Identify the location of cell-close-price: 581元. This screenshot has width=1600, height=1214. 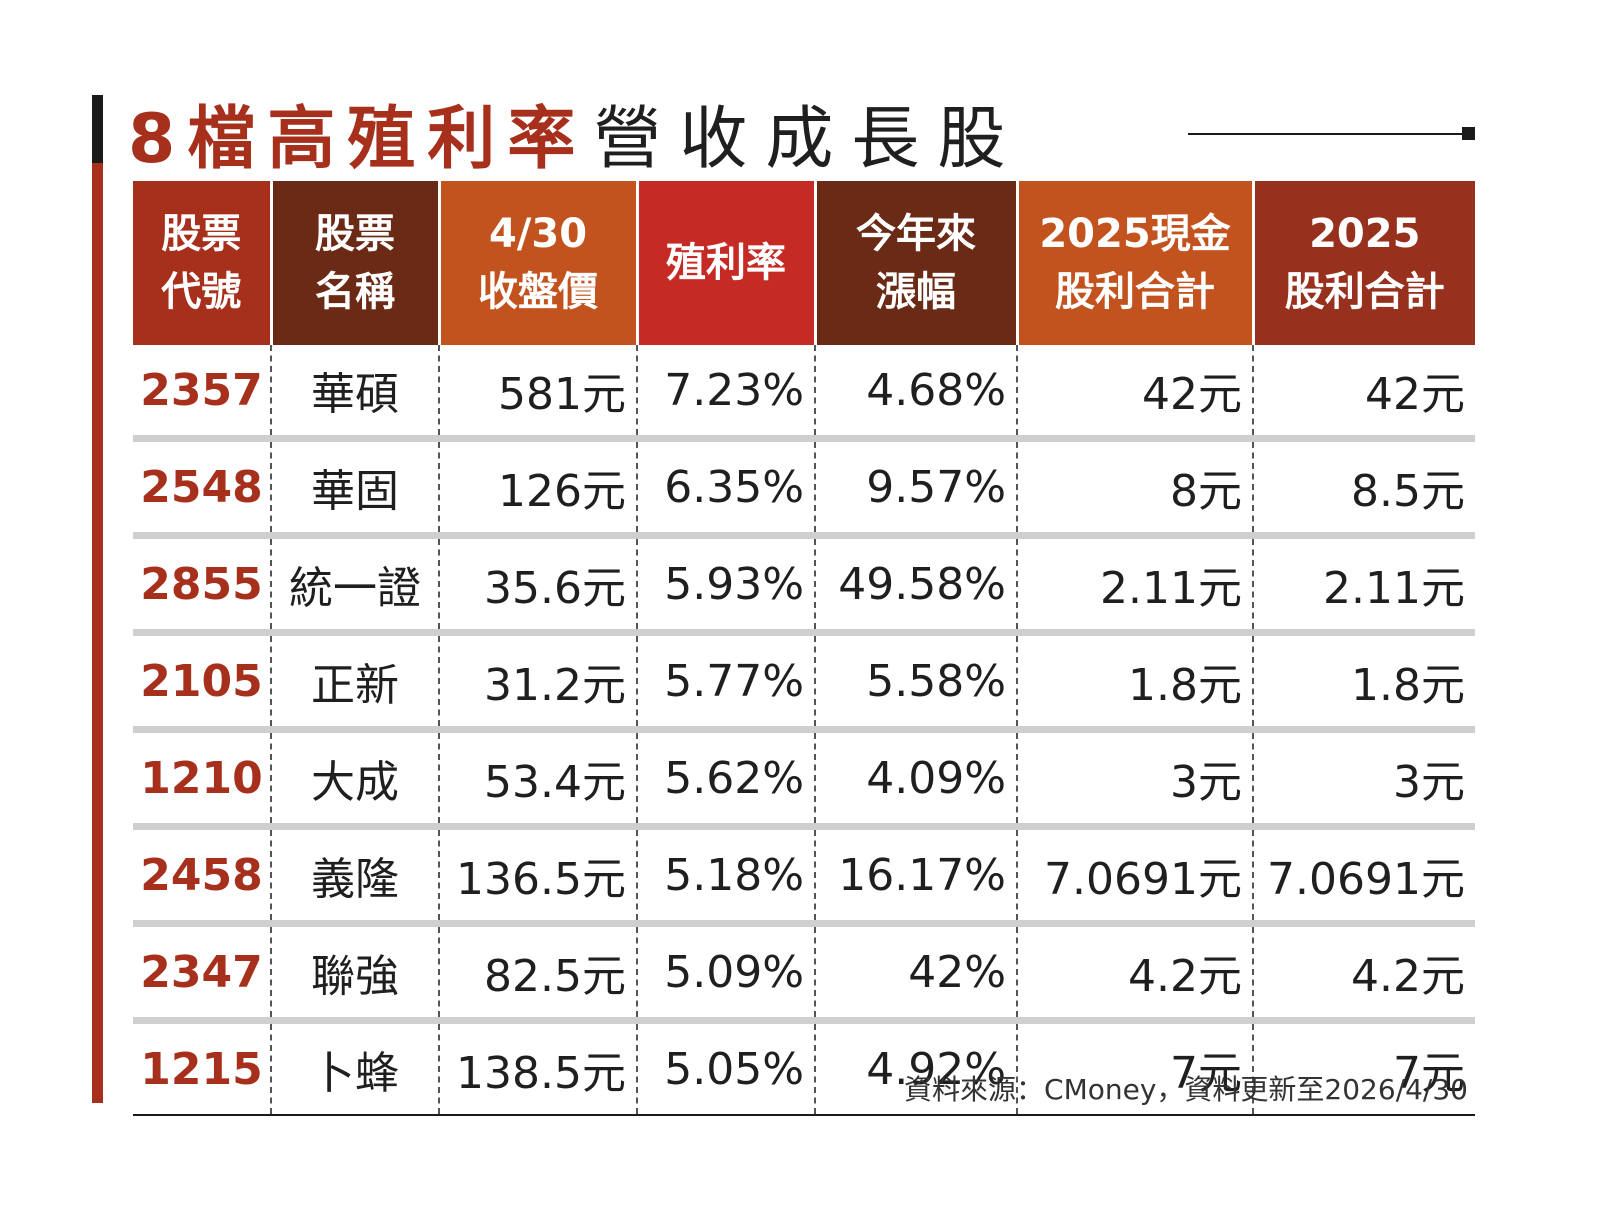
(538, 393).